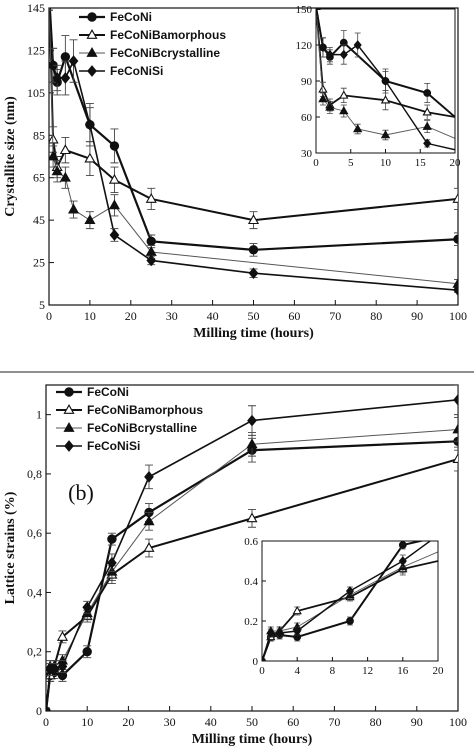 This screenshot has width=474, height=755. Describe the element at coordinates (172, 316) in the screenshot. I see `x-tick-label: 30` at that location.